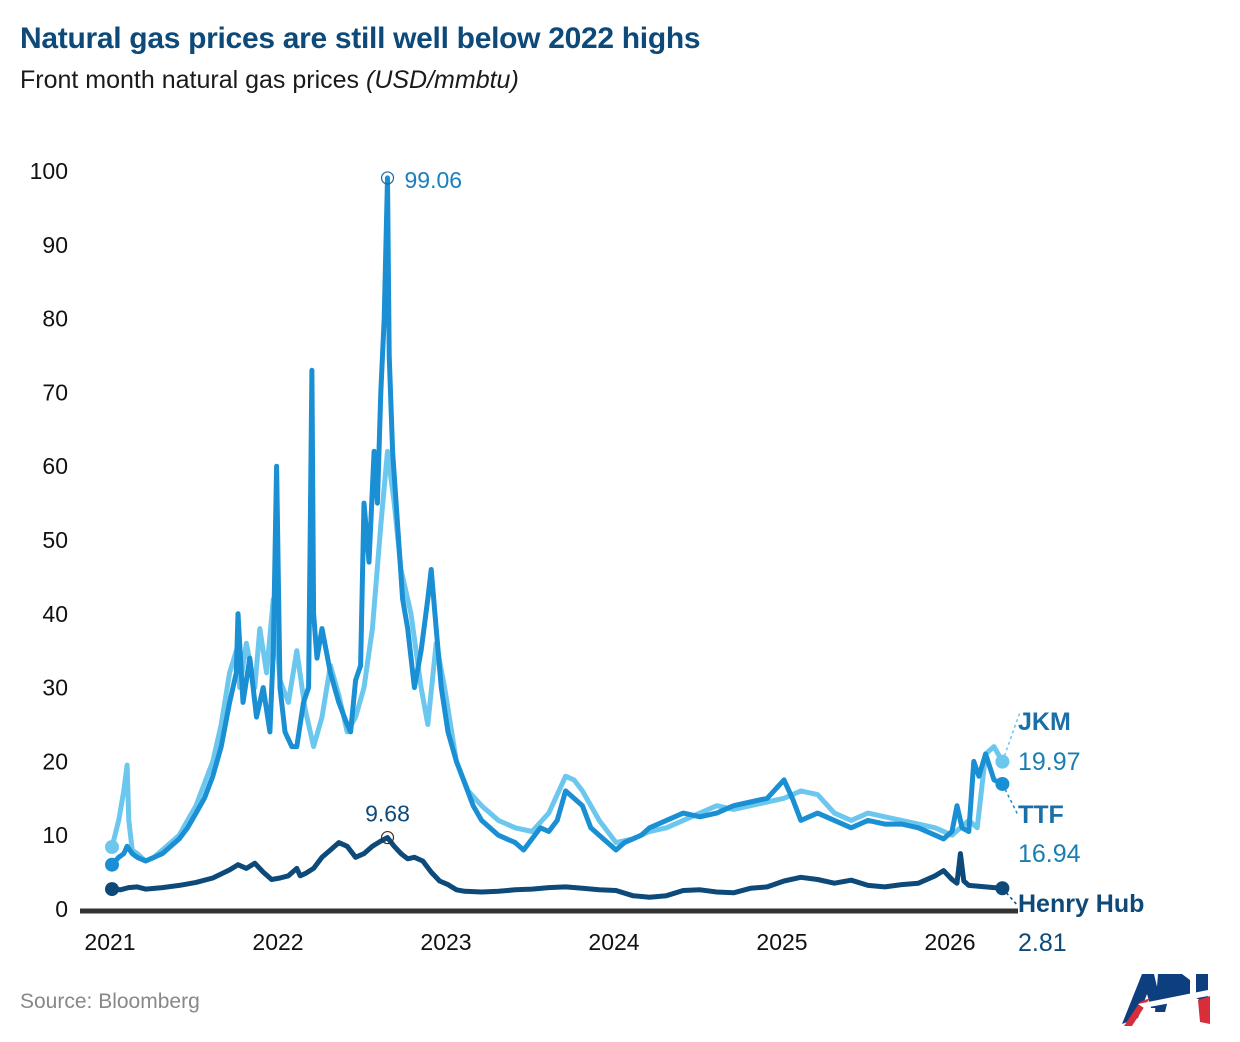  I want to click on annotation-layer: 99.06 9.68, so click(414, 506).